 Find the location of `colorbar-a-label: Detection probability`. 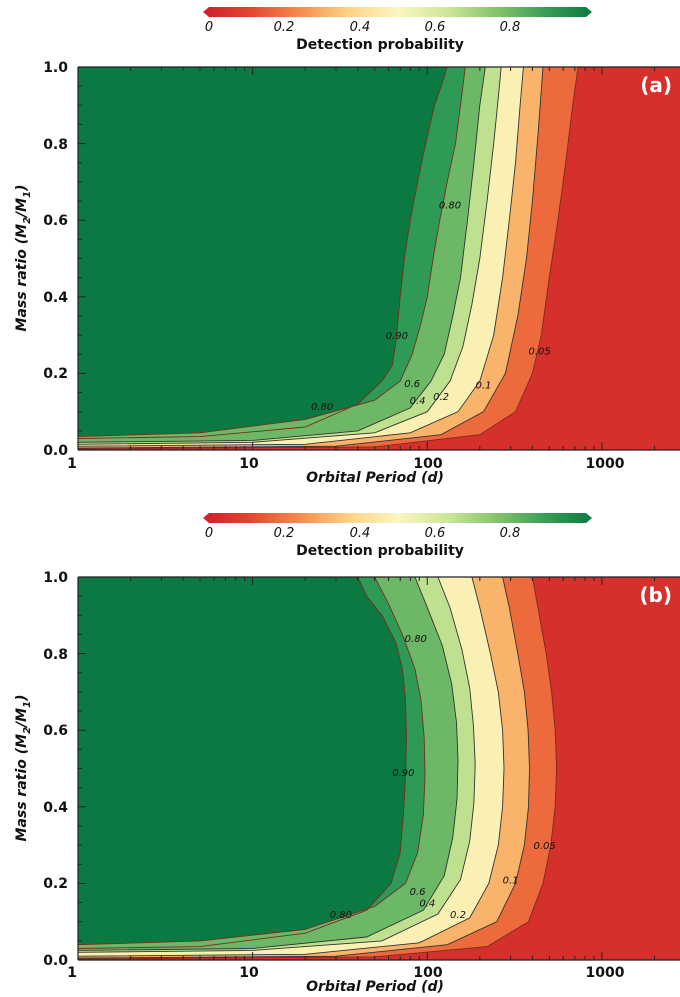

colorbar-a-label: Detection probability is located at coordinates (380, 45).